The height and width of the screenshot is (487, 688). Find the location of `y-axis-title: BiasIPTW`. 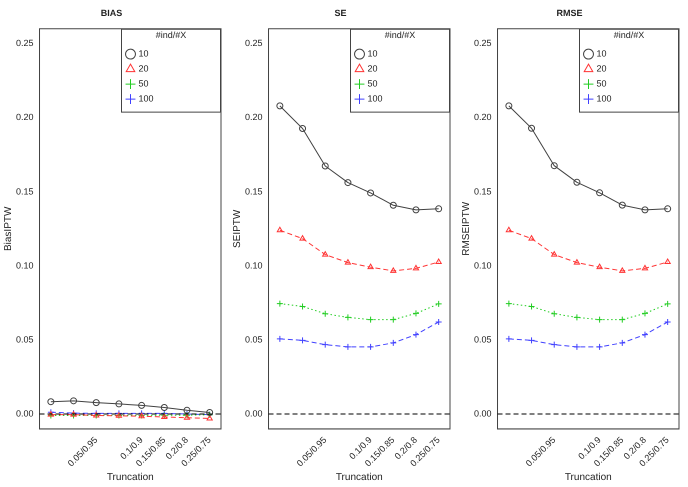

y-axis-title: BiasIPTW is located at coordinates (8, 229).